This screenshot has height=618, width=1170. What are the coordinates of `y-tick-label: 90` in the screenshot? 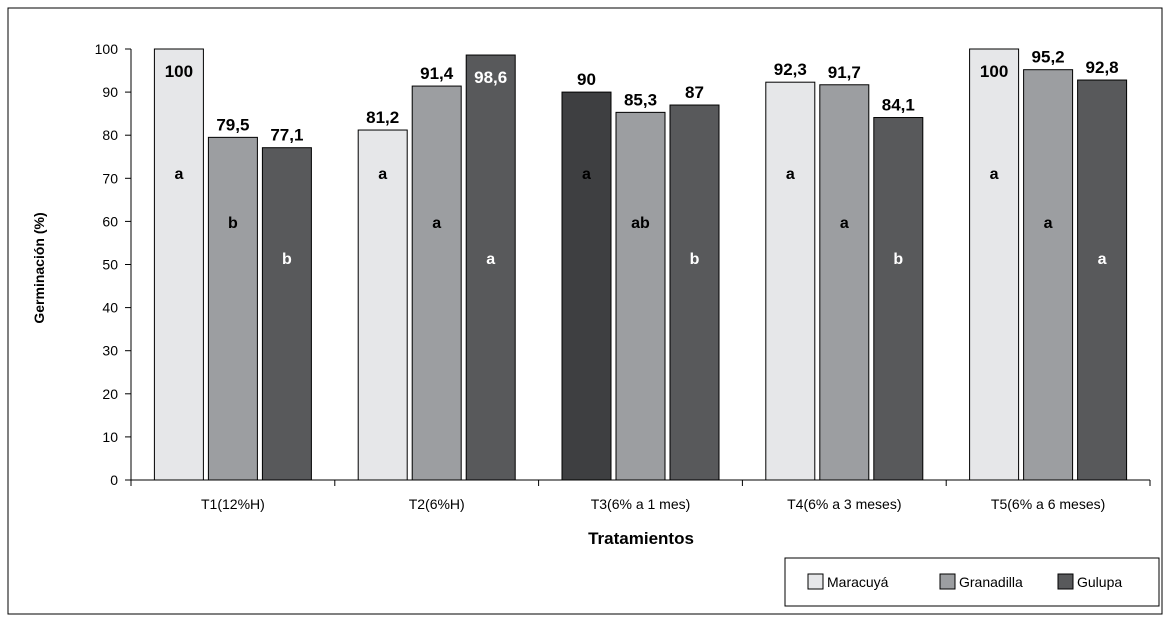 It's located at (110, 92).